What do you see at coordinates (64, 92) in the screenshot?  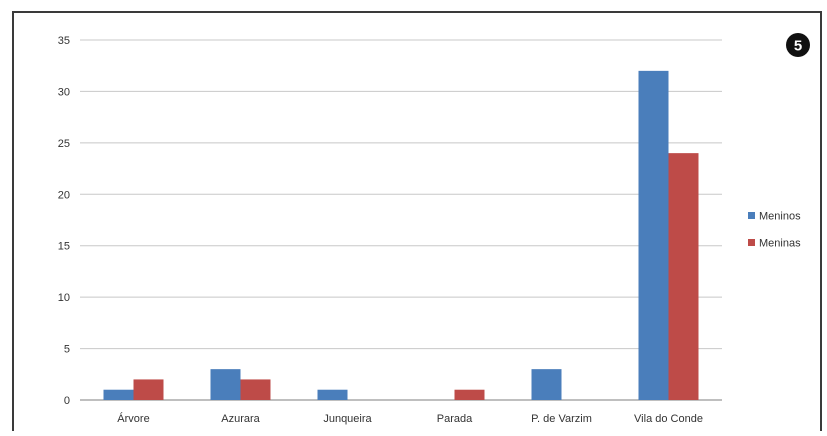 I see `y-tick-label: 30` at bounding box center [64, 92].